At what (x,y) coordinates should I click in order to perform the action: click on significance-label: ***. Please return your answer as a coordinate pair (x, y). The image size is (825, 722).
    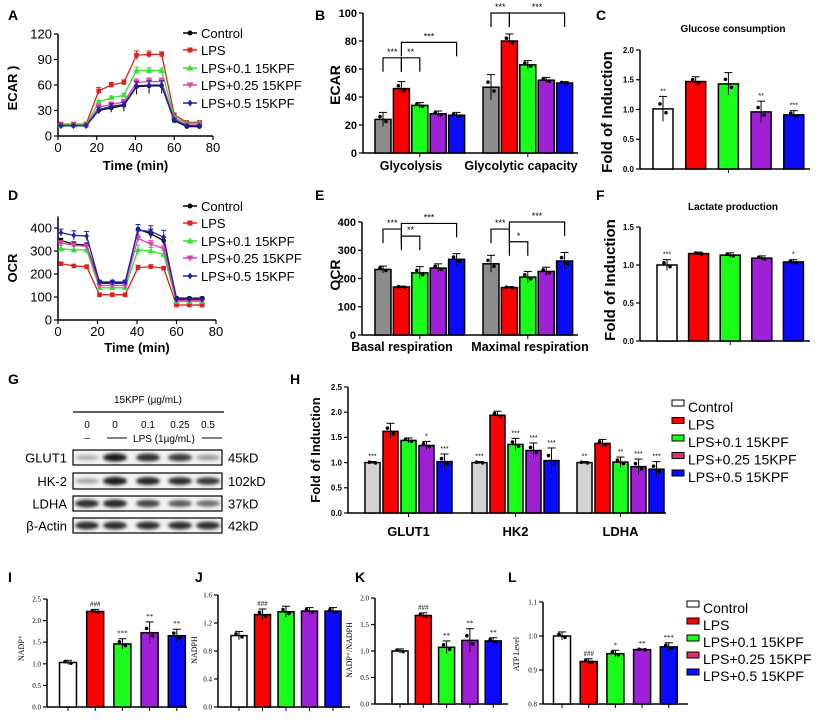
    Looking at the image, I should click on (392, 52).